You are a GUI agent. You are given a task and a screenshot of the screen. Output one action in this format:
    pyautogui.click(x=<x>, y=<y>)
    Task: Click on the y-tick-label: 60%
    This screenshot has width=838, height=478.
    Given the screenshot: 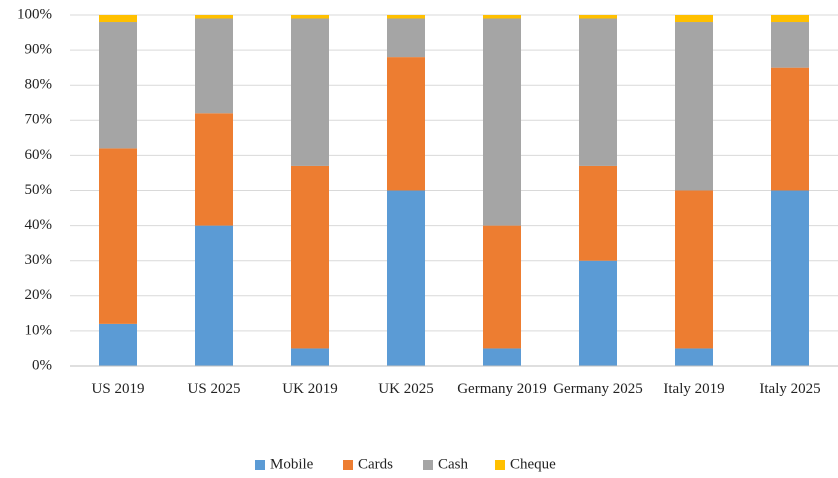 What is the action you would take?
    pyautogui.click(x=39, y=155)
    